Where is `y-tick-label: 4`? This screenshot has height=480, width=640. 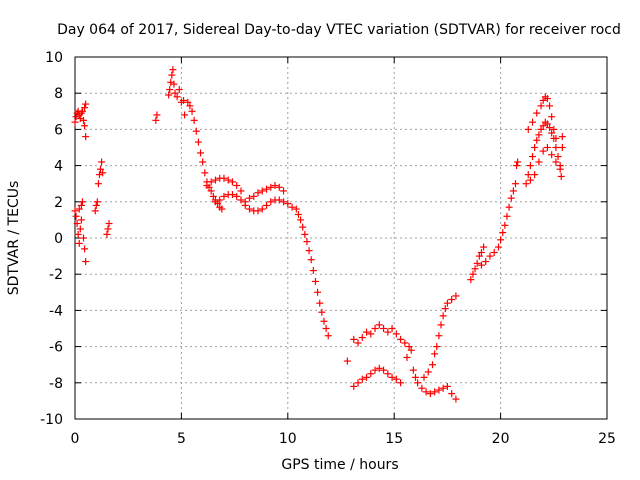
y-tick-label: 4 is located at coordinates (58, 167).